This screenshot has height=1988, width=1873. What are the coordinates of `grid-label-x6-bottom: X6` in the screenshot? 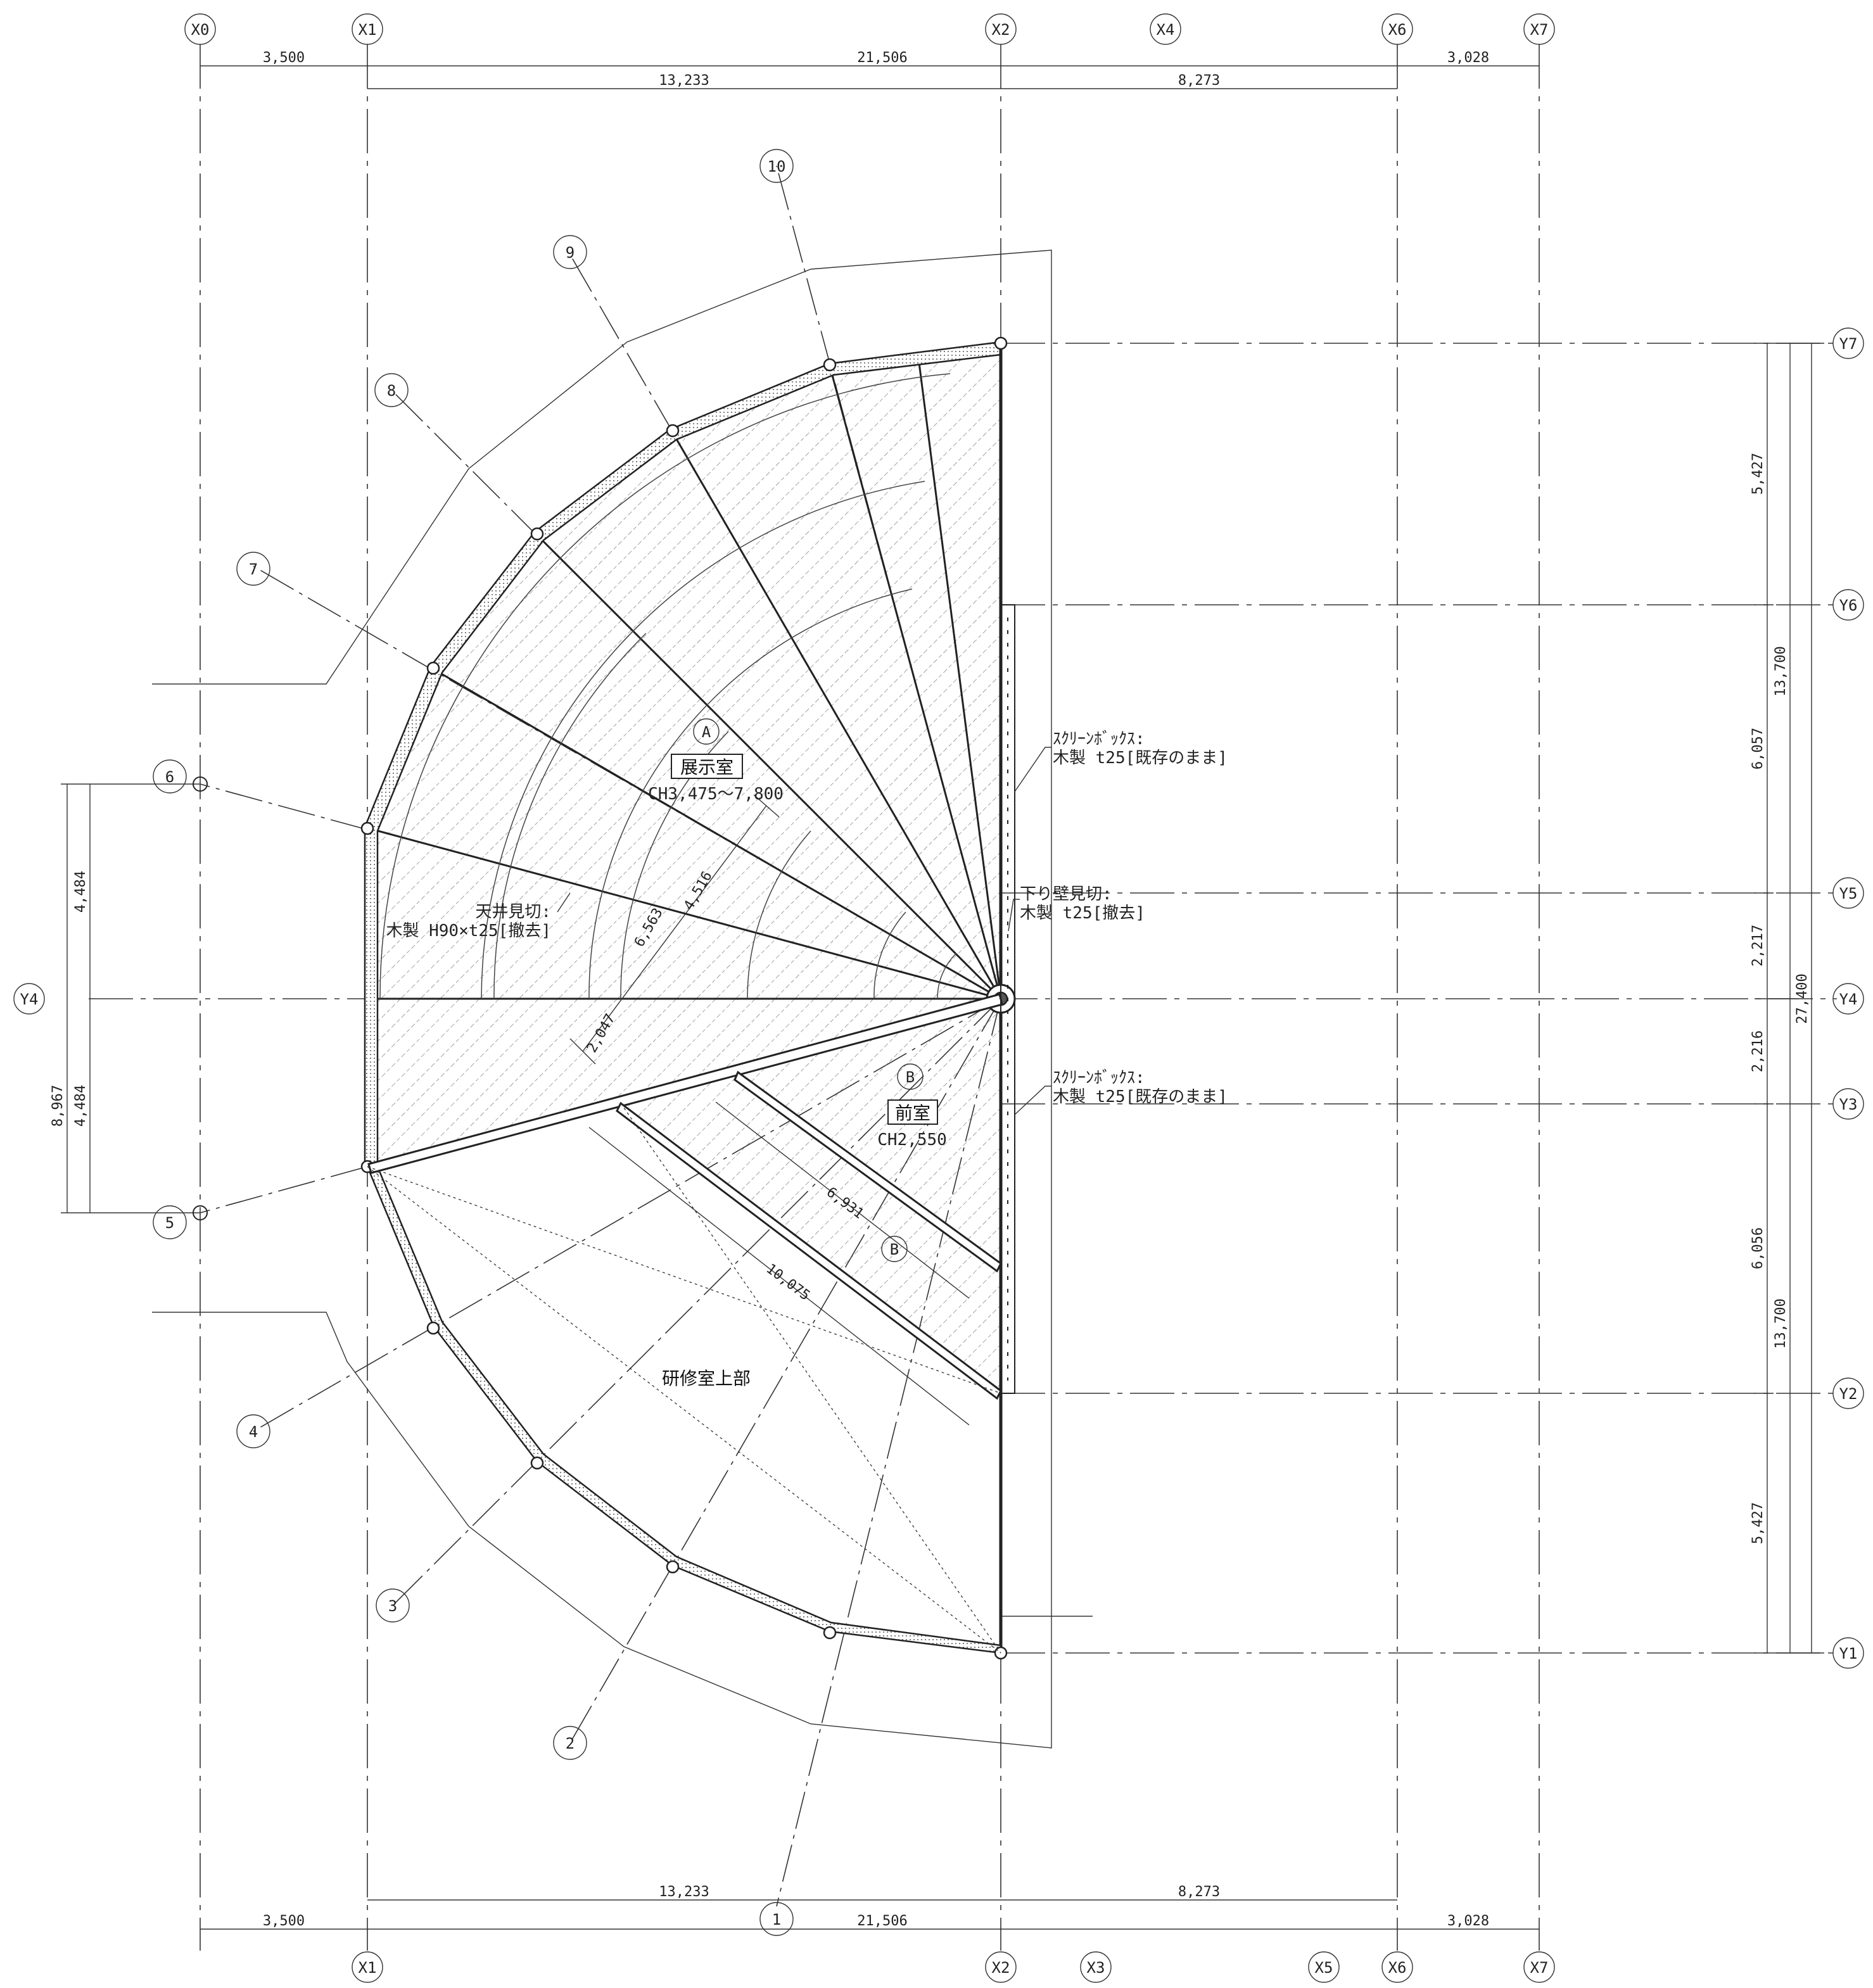 It's located at (1397, 1968).